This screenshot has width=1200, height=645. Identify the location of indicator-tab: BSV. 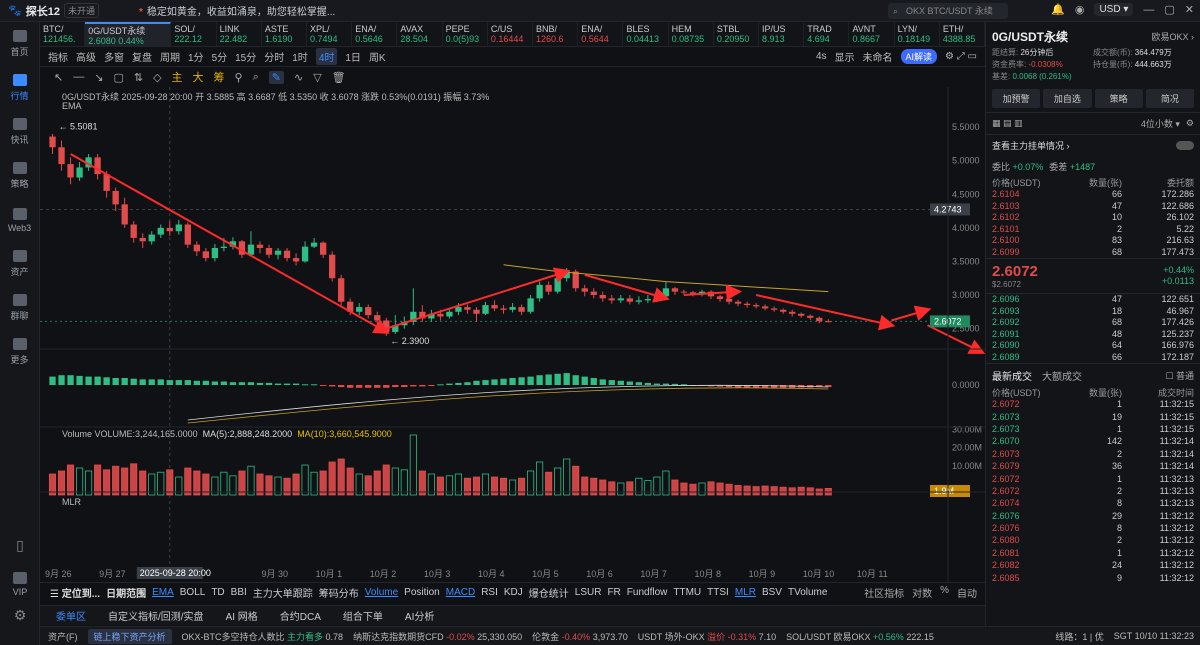
(771, 592).